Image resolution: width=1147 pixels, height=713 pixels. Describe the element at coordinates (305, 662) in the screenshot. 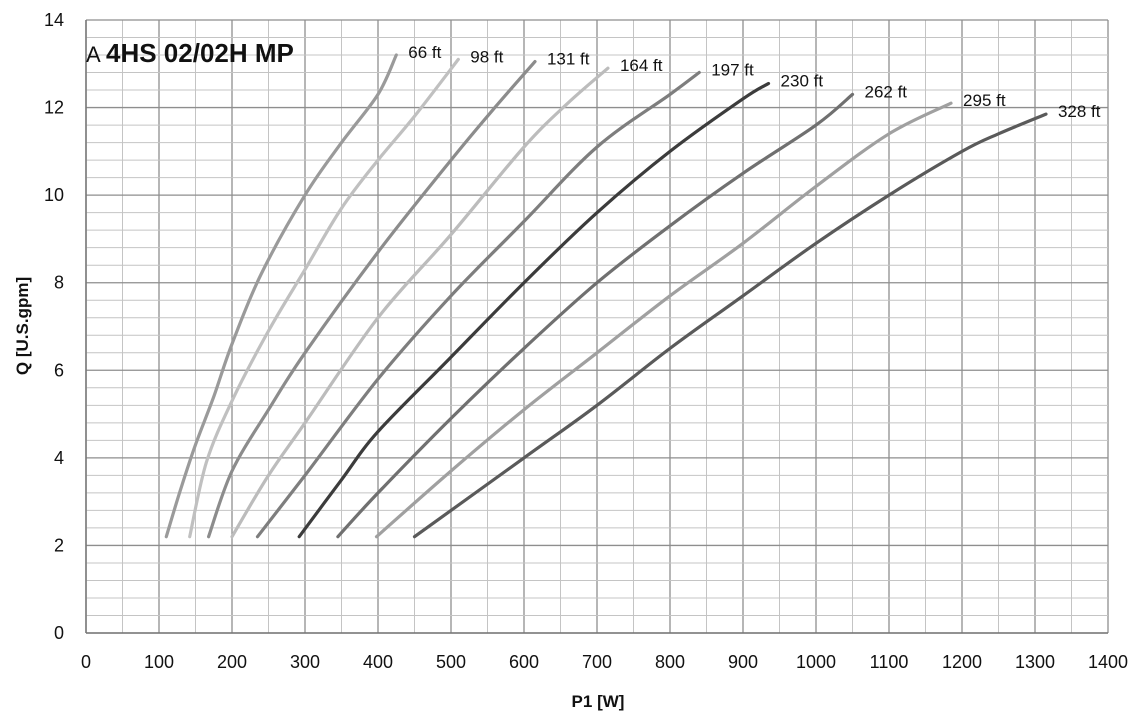

I see `x-tick-label: 300` at that location.